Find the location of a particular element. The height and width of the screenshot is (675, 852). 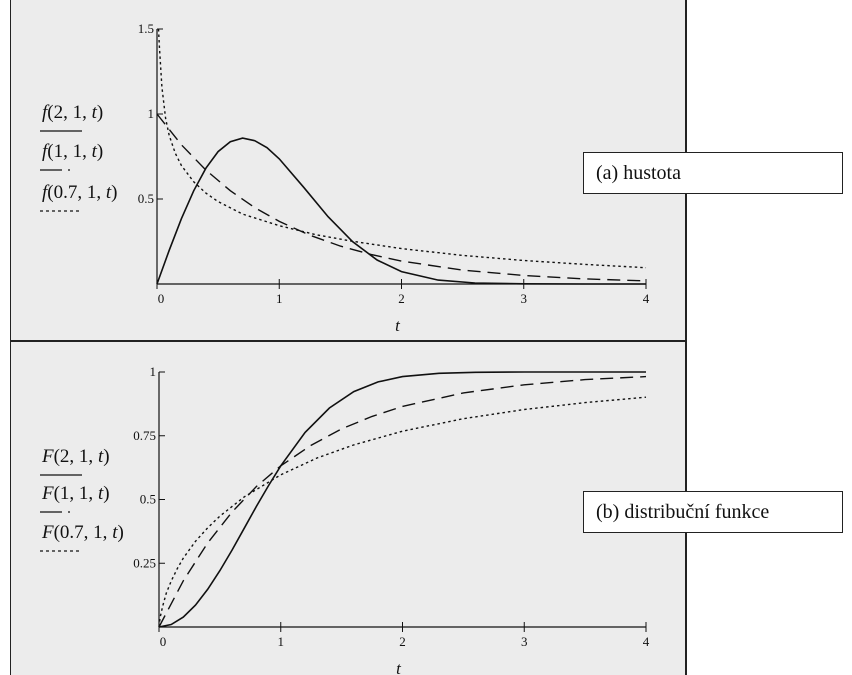

legend-label-top-1: f(1, 1, t) is located at coordinates (72, 151).